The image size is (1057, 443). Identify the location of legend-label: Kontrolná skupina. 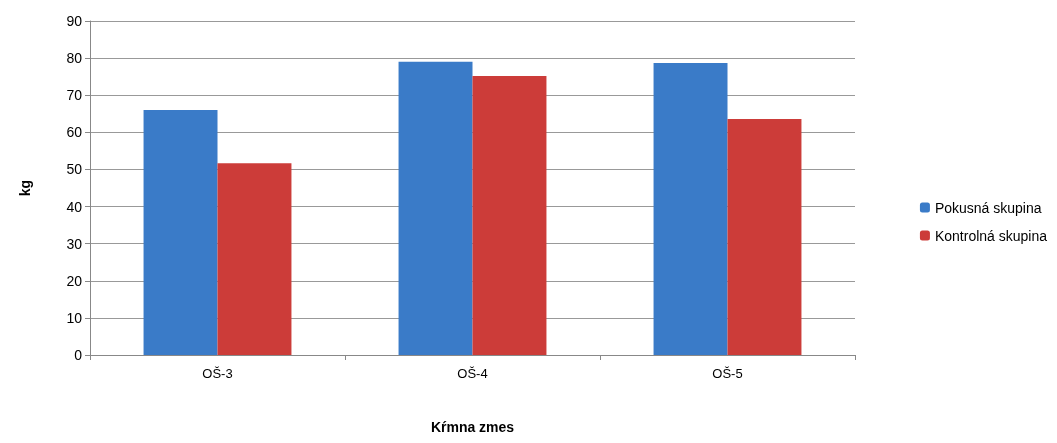
(991, 235).